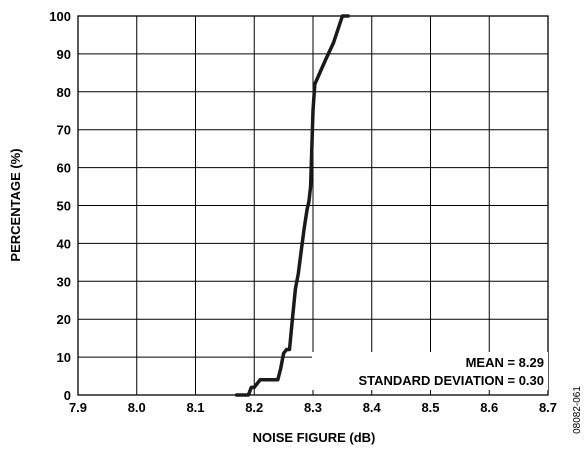  What do you see at coordinates (548, 407) in the screenshot?
I see `x-tick-label: 8.7` at bounding box center [548, 407].